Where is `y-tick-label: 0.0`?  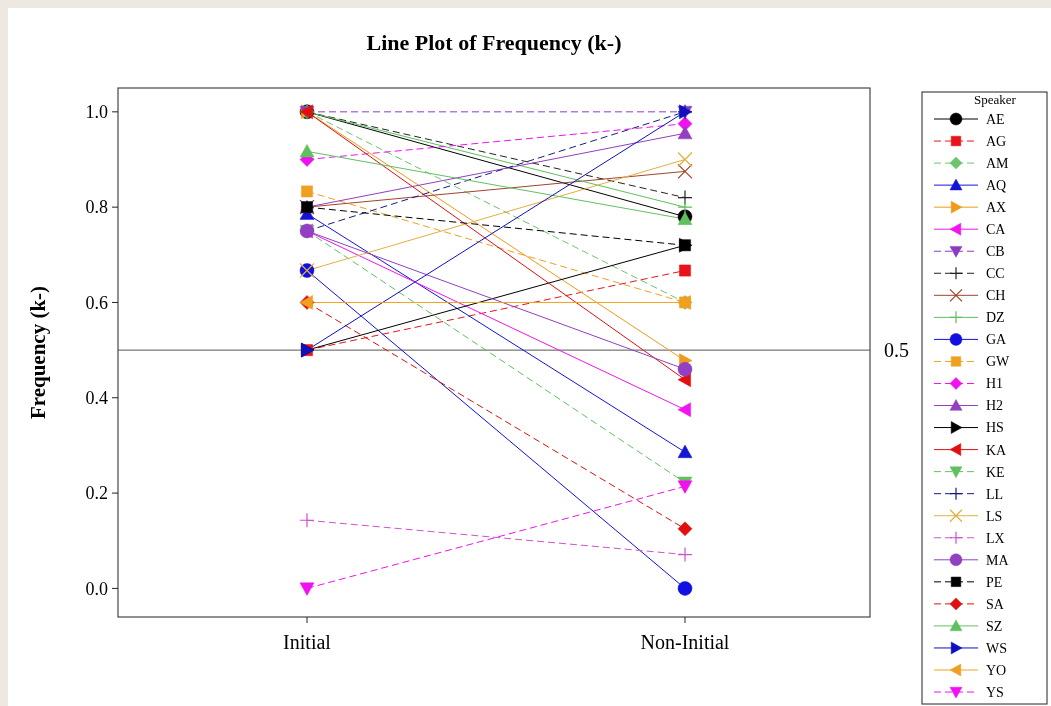
y-tick-label: 0.0 is located at coordinates (96, 588).